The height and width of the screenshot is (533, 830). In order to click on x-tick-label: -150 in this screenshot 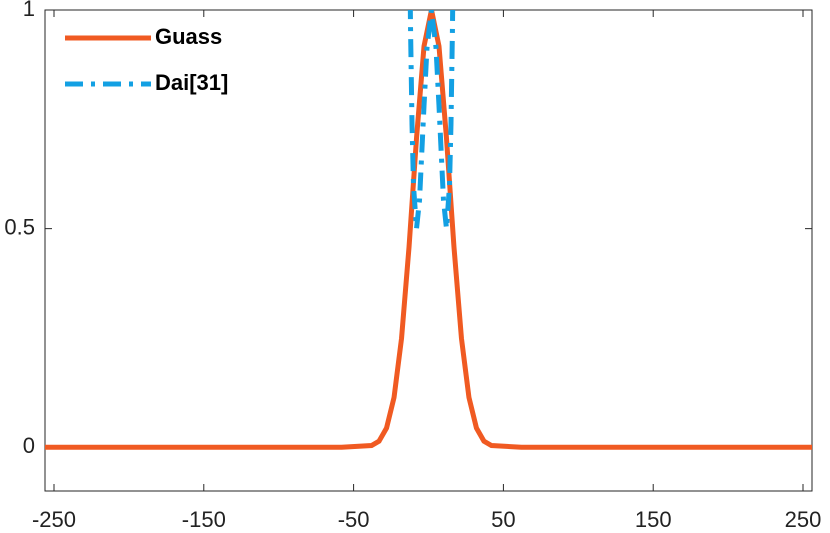, I will do `click(204, 519)`.